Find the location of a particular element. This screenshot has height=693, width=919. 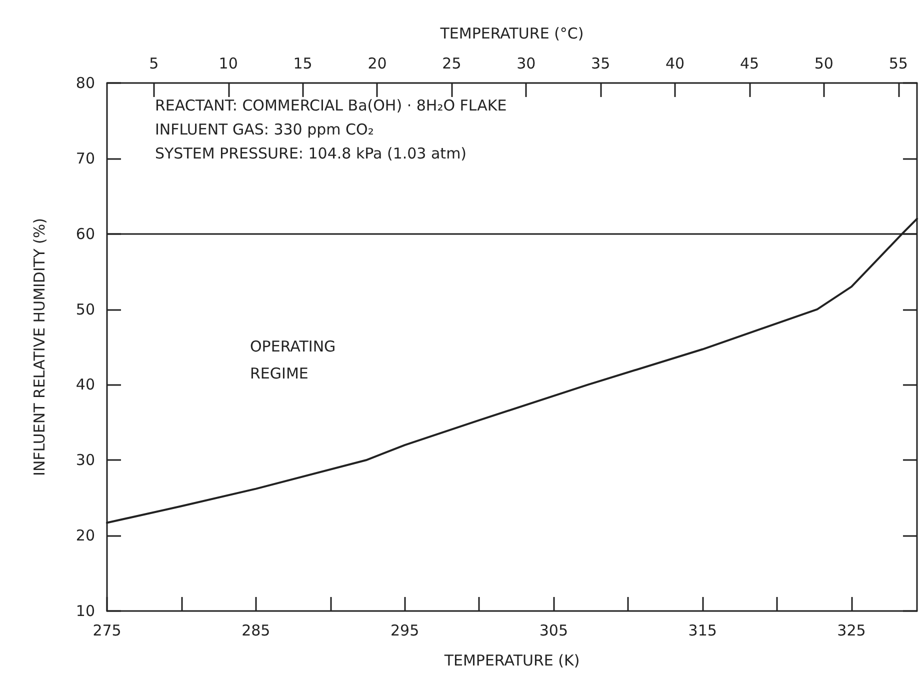

y-axis-title: INFLUENT RELATIVE HUMIDITY (%) is located at coordinates (39, 347).